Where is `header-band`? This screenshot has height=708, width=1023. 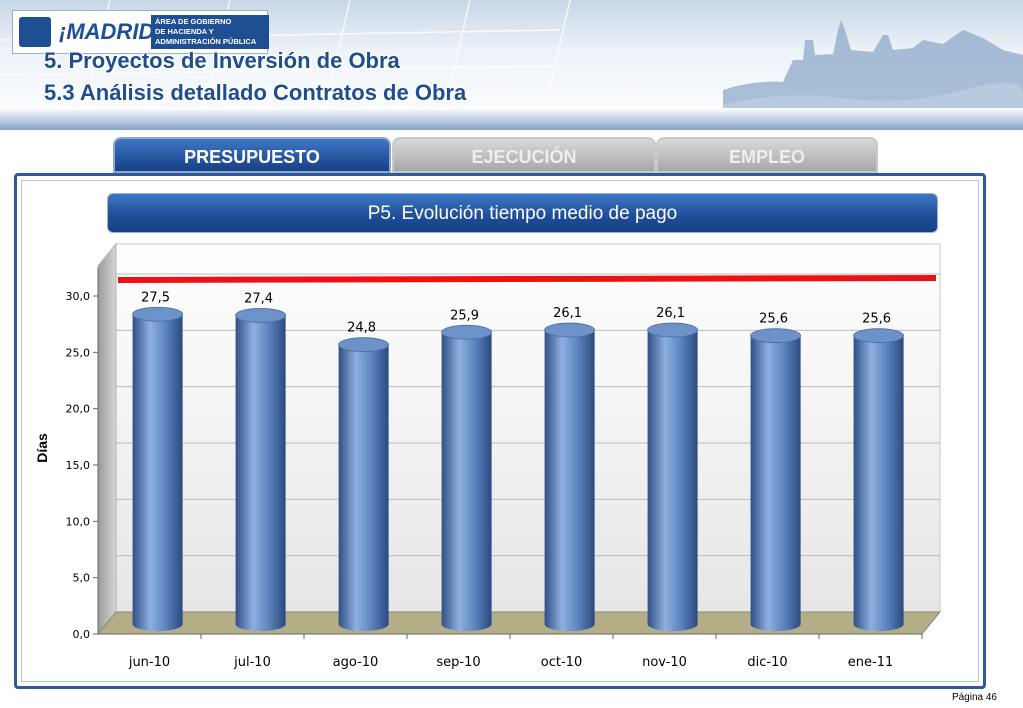 header-band is located at coordinates (511, 119).